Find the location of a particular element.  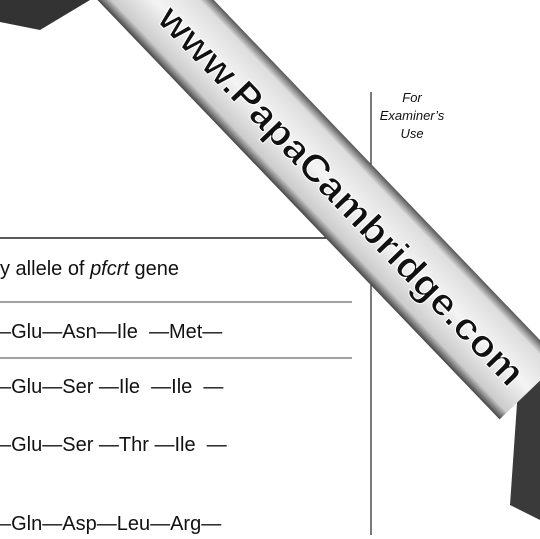

table-row: –Gln—Asp—Leu—Arg— is located at coordinates (110, 524).